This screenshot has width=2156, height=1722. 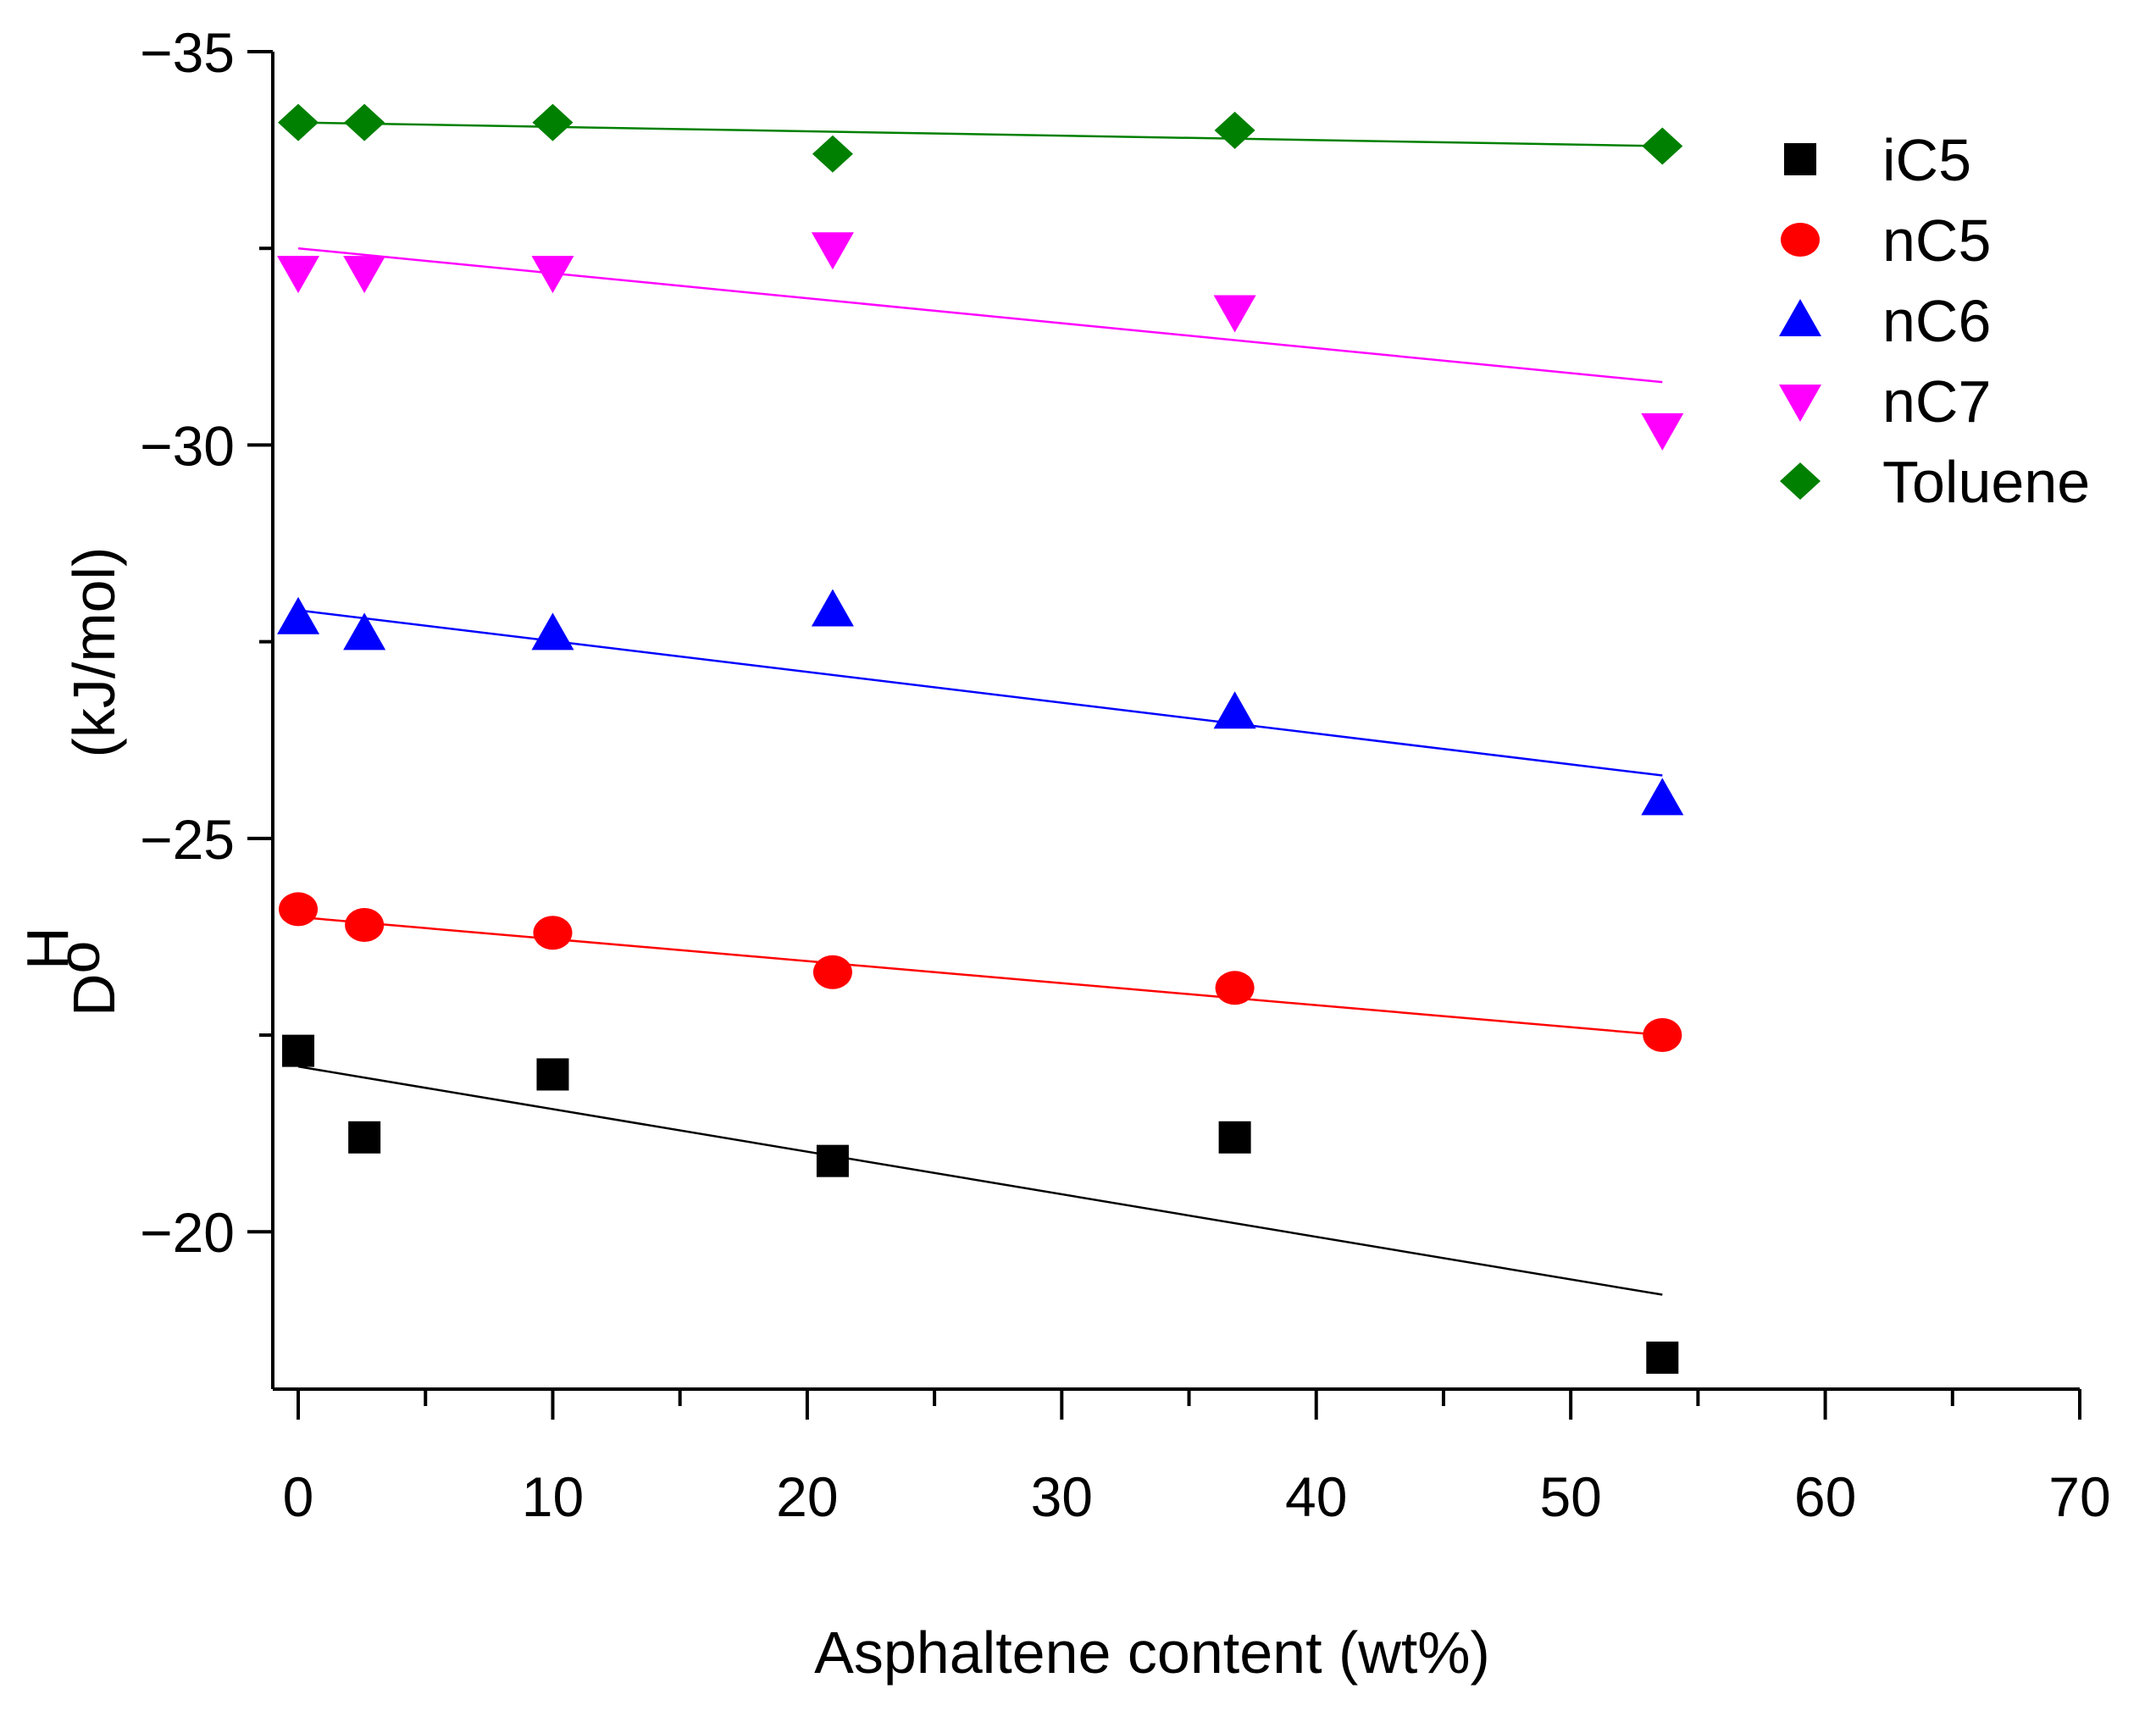 What do you see at coordinates (1800, 317) in the screenshot?
I see `legend-marker-nc6` at bounding box center [1800, 317].